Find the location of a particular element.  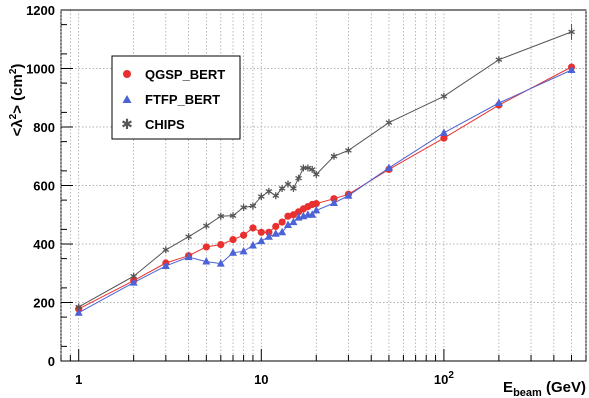

y-tick-label: 0 is located at coordinates (51, 361).